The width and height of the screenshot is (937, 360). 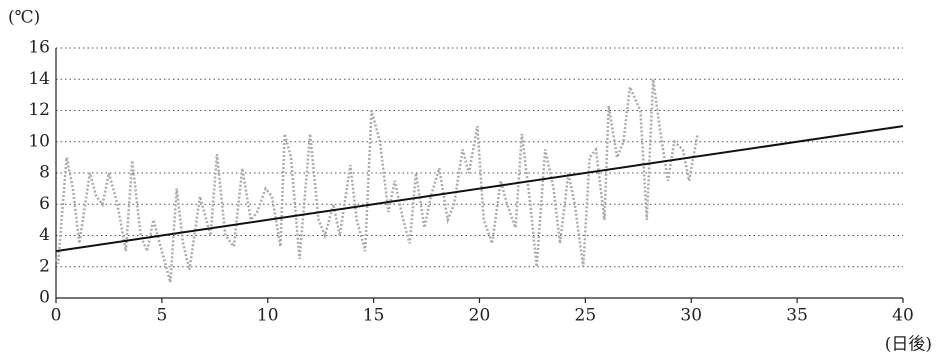 I want to click on x-tick-label: 20, so click(x=480, y=316).